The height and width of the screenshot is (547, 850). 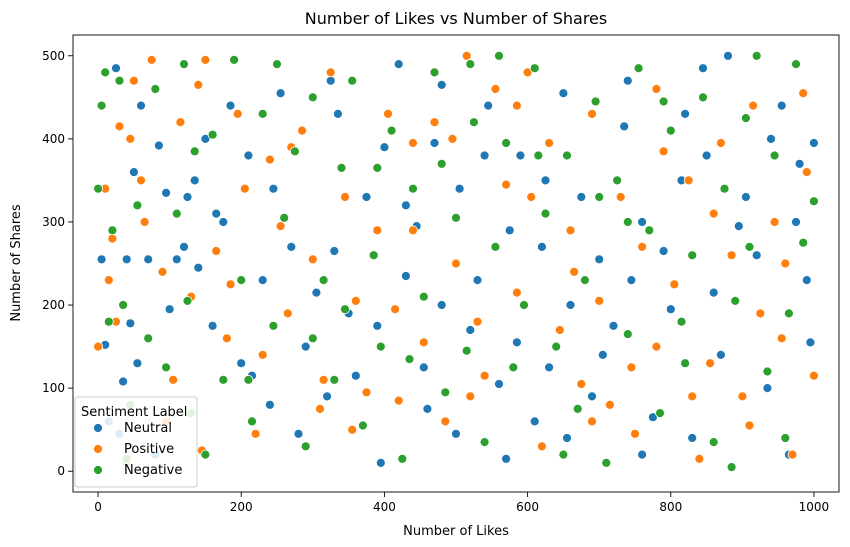 I want to click on chart-title: Number of Likes vs Number of Shares, so click(x=456, y=18).